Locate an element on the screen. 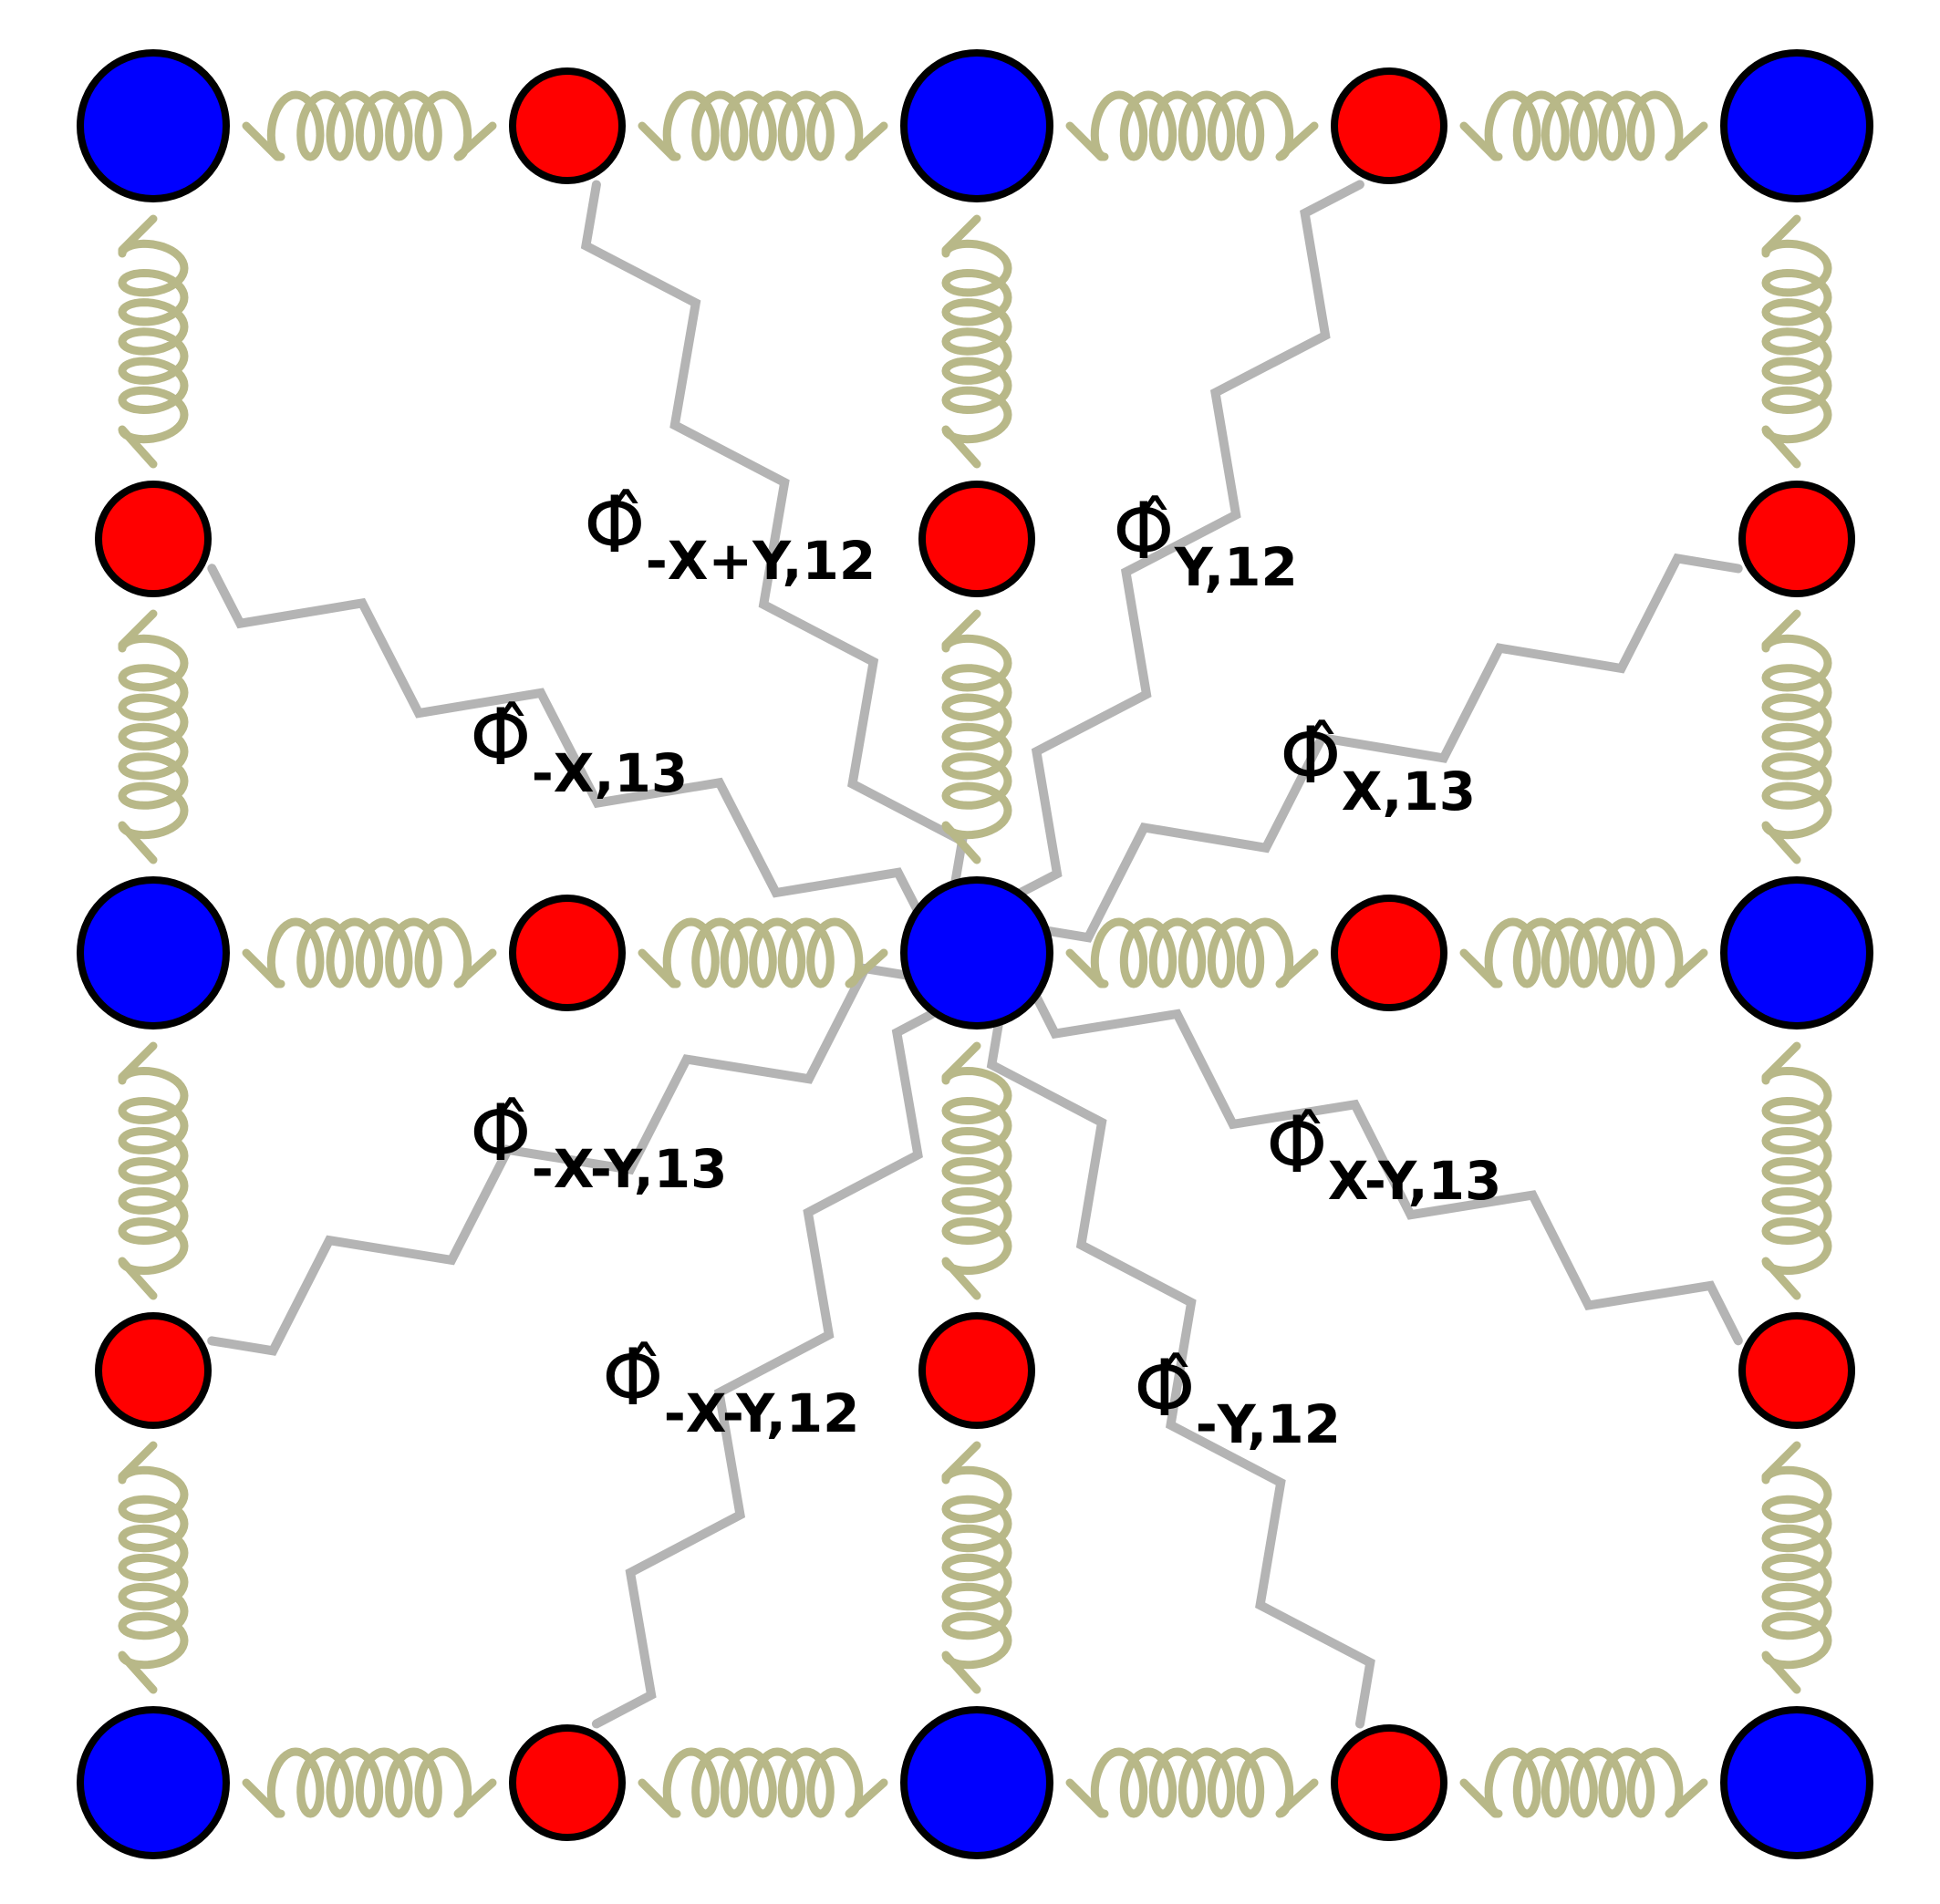 This screenshot has width=1940, height=1904. phi-label-x-13: Φ̂X,13 is located at coordinates (1378, 767).